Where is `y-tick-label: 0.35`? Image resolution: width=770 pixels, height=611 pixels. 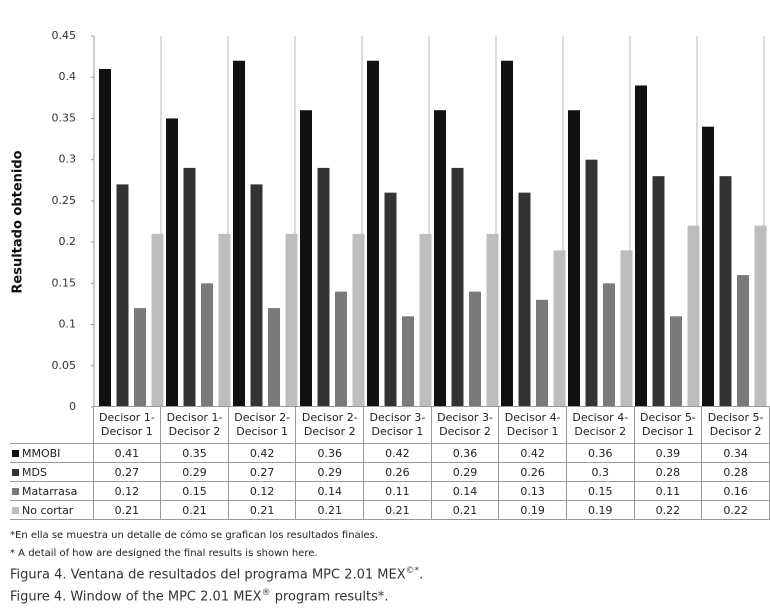 y-tick-label: 0.35 is located at coordinates (64, 117).